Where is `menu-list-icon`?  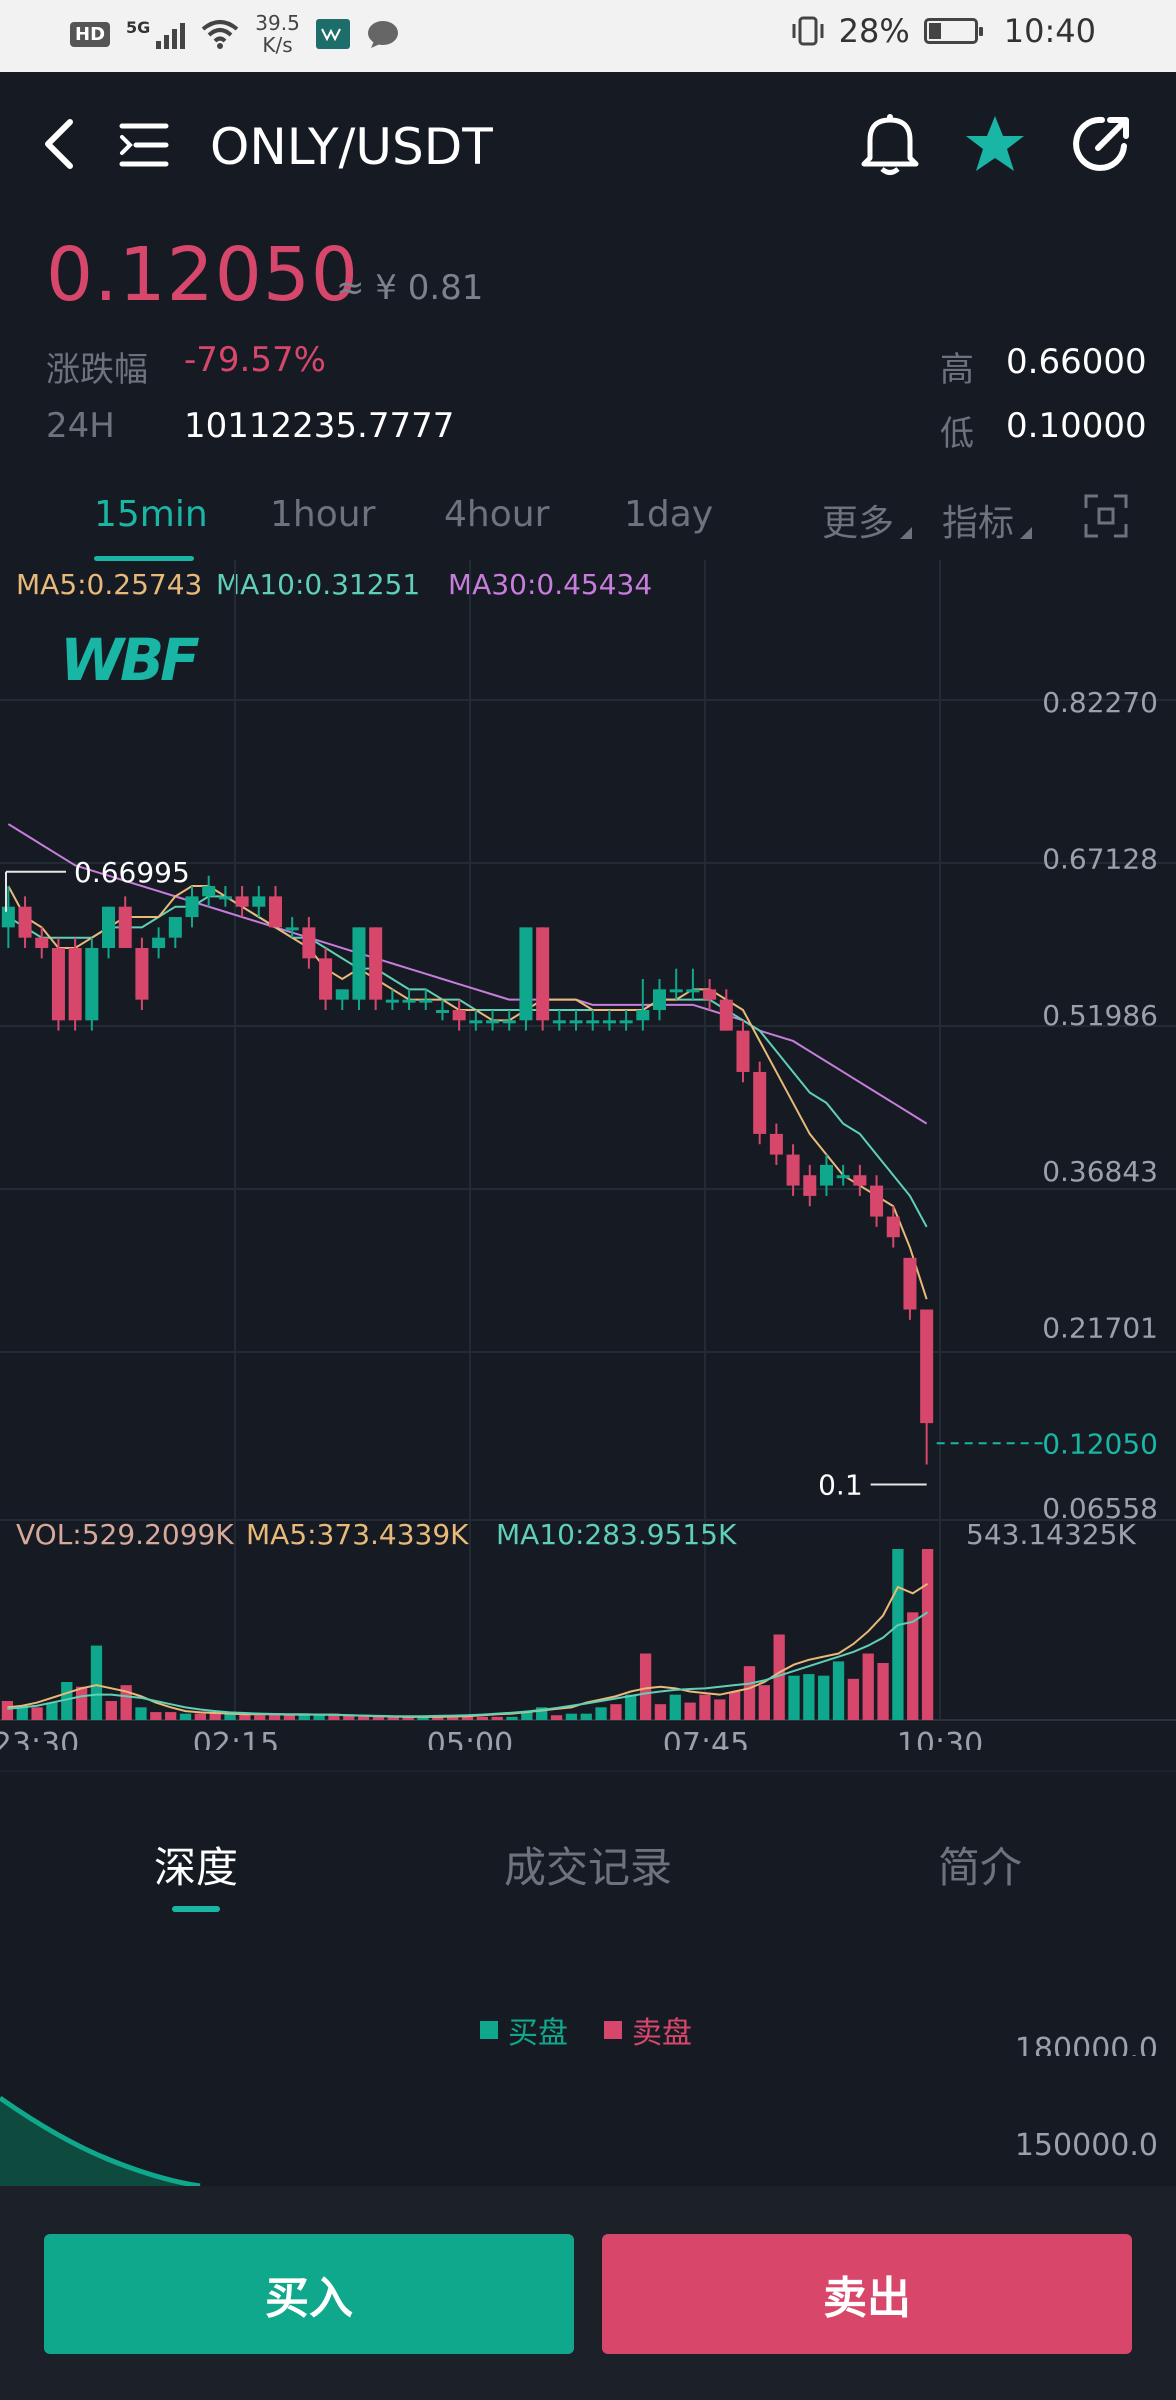
menu-list-icon is located at coordinates (144, 145).